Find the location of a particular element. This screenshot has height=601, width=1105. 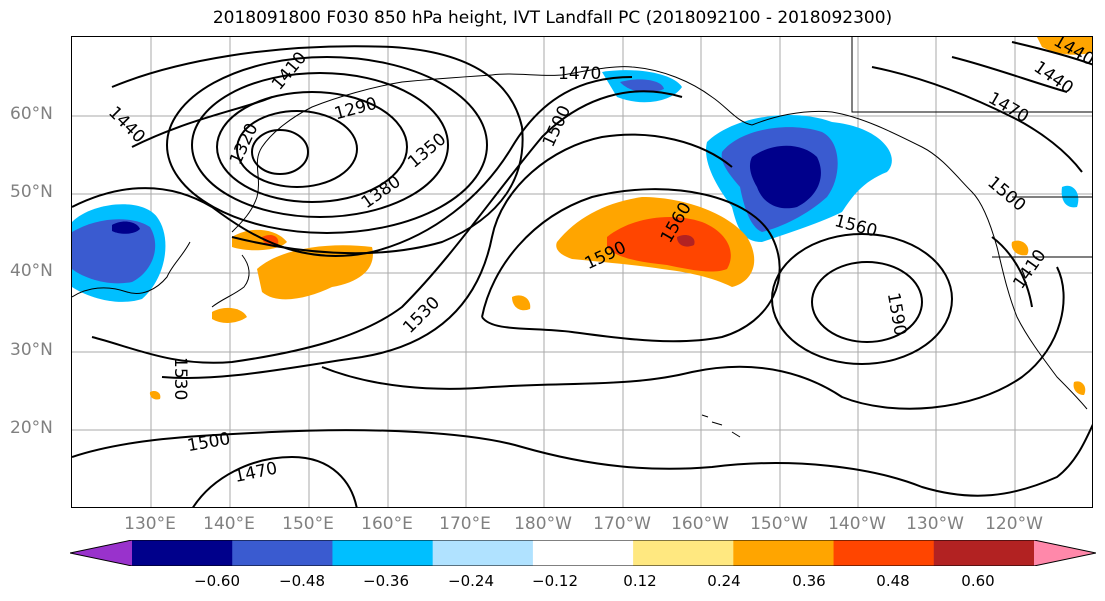

lon-label: 140°W is located at coordinates (857, 524).